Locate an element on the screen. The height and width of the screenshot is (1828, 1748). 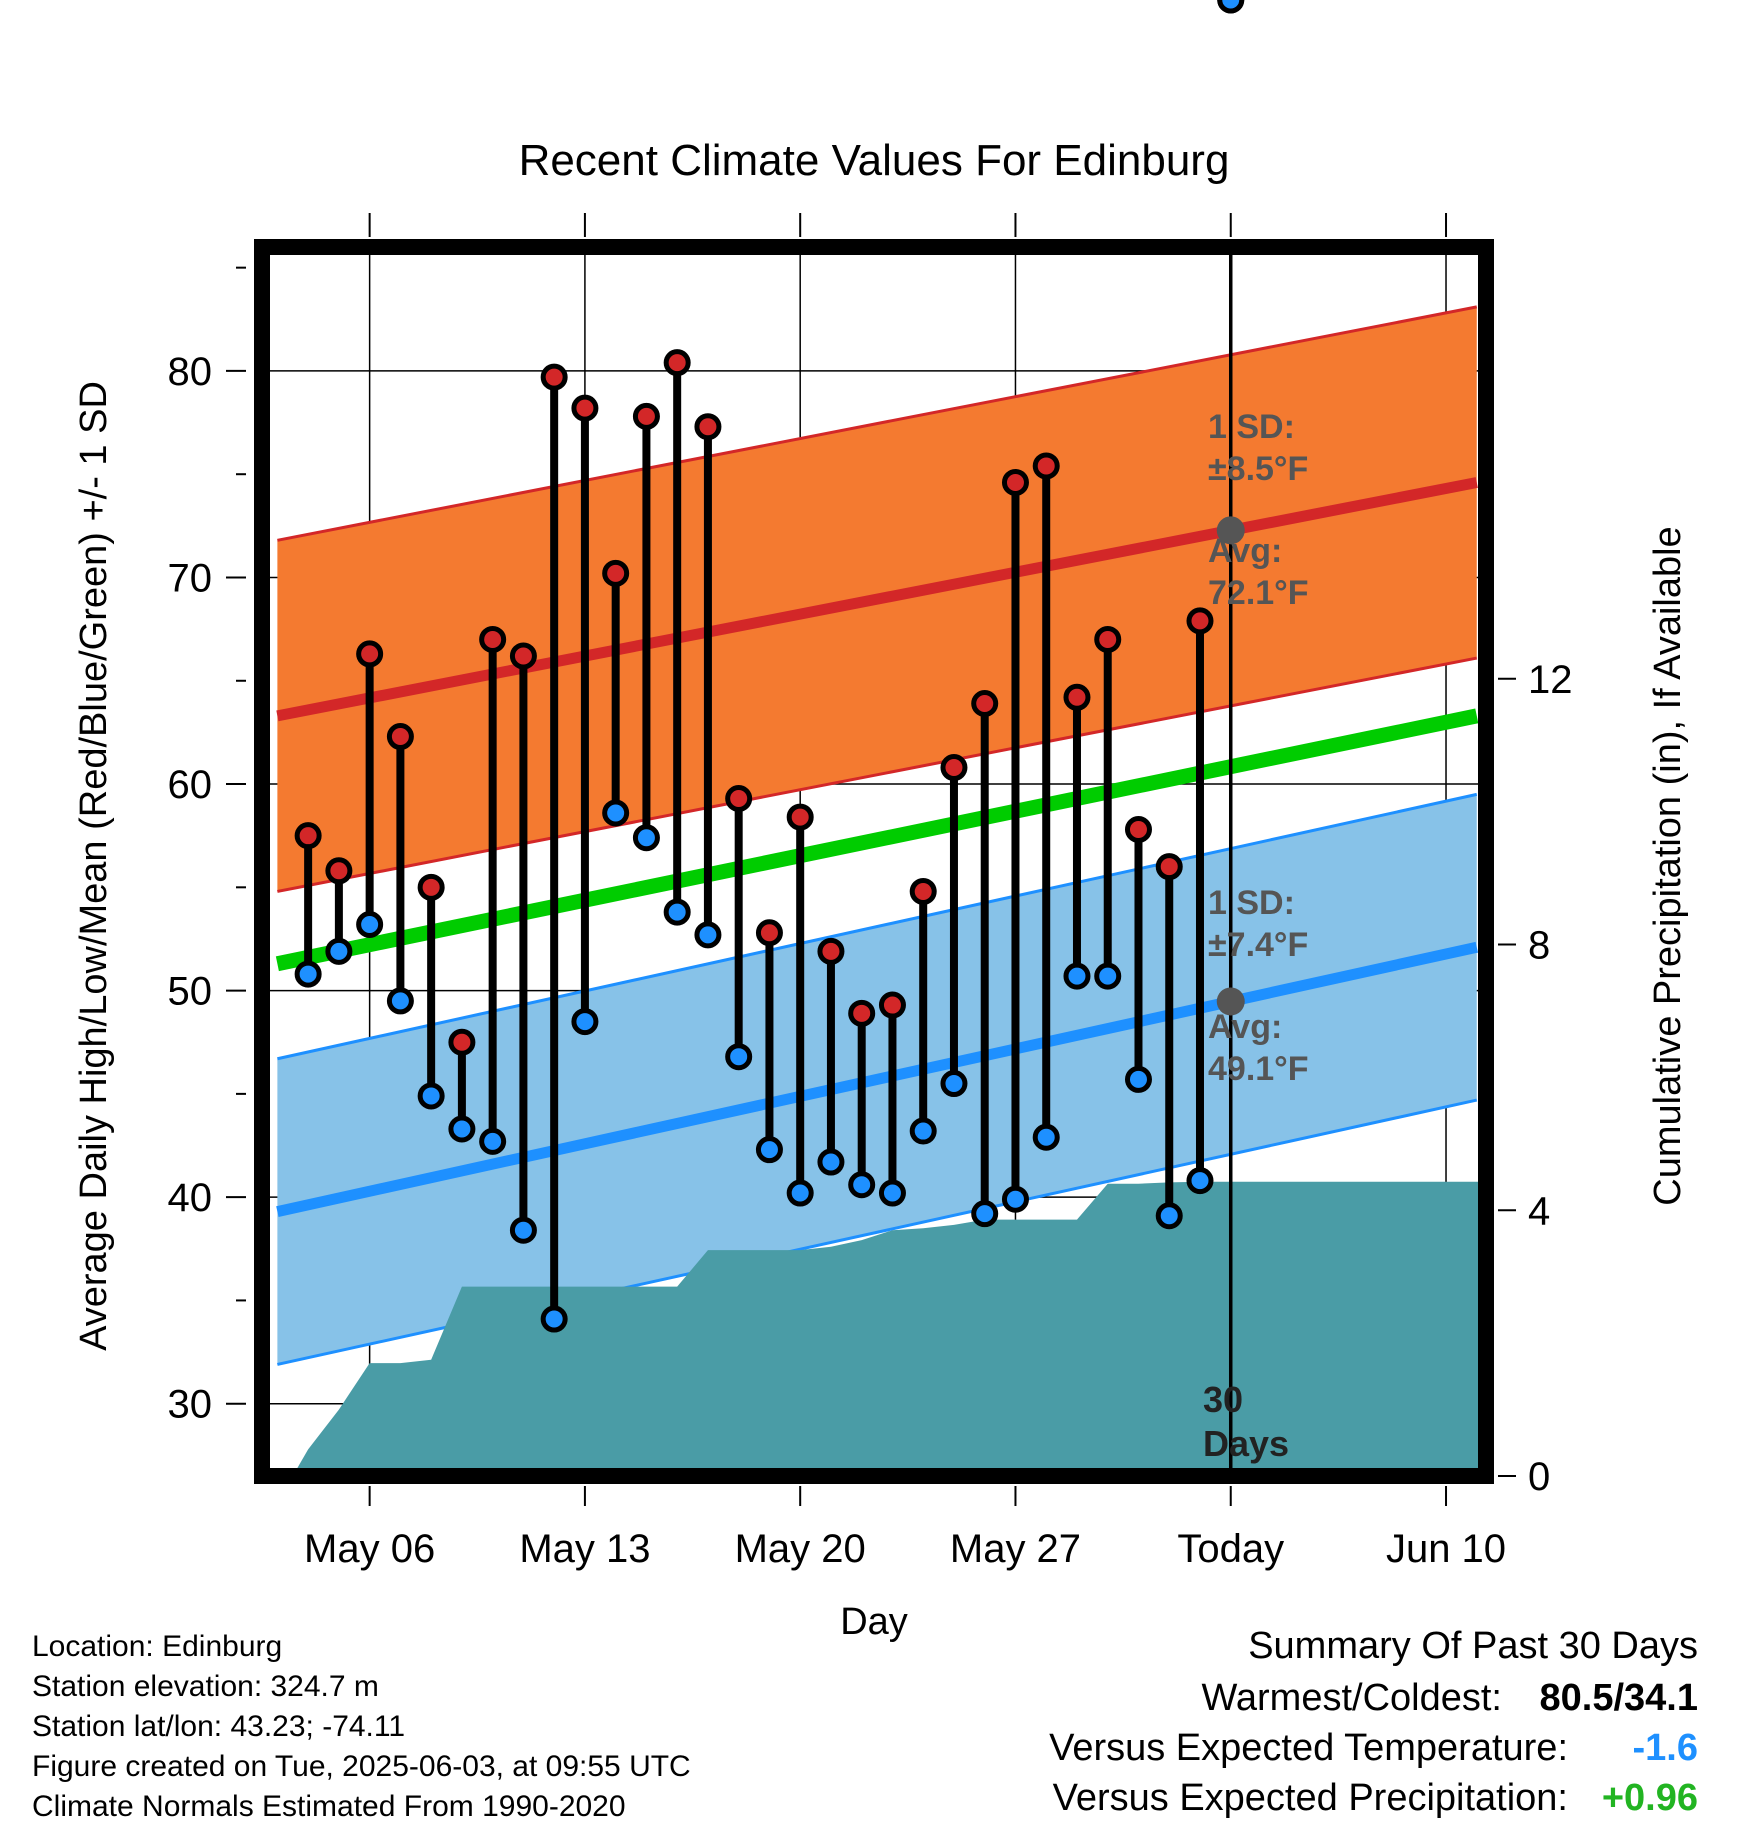
x-tick-label: May 06 is located at coordinates (369, 1549).